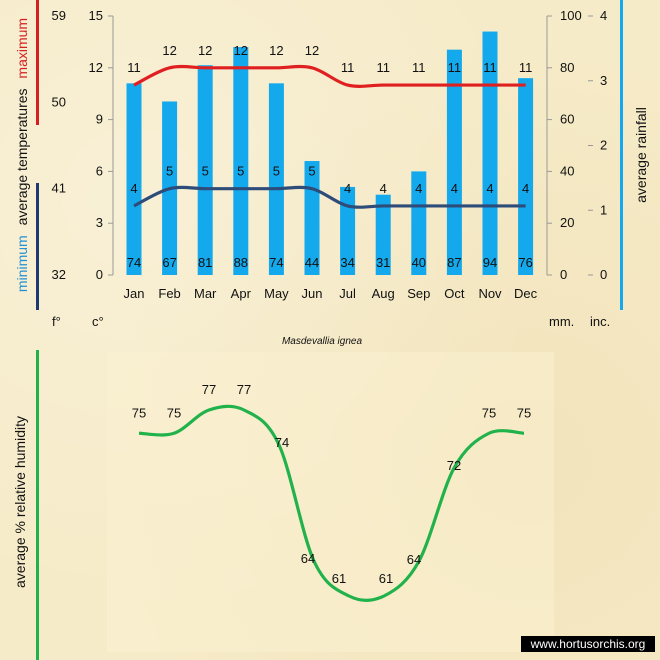 This screenshot has height=660, width=660. What do you see at coordinates (414, 559) in the screenshot?
I see `humidity-label: 64` at bounding box center [414, 559].